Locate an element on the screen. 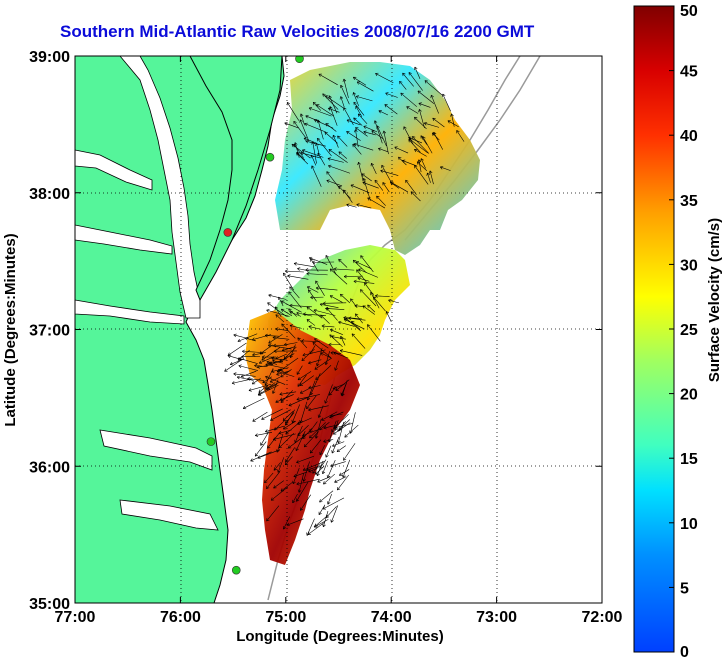 The width and height of the screenshot is (724, 659). colorbar-tick-label: 45 is located at coordinates (689, 72).